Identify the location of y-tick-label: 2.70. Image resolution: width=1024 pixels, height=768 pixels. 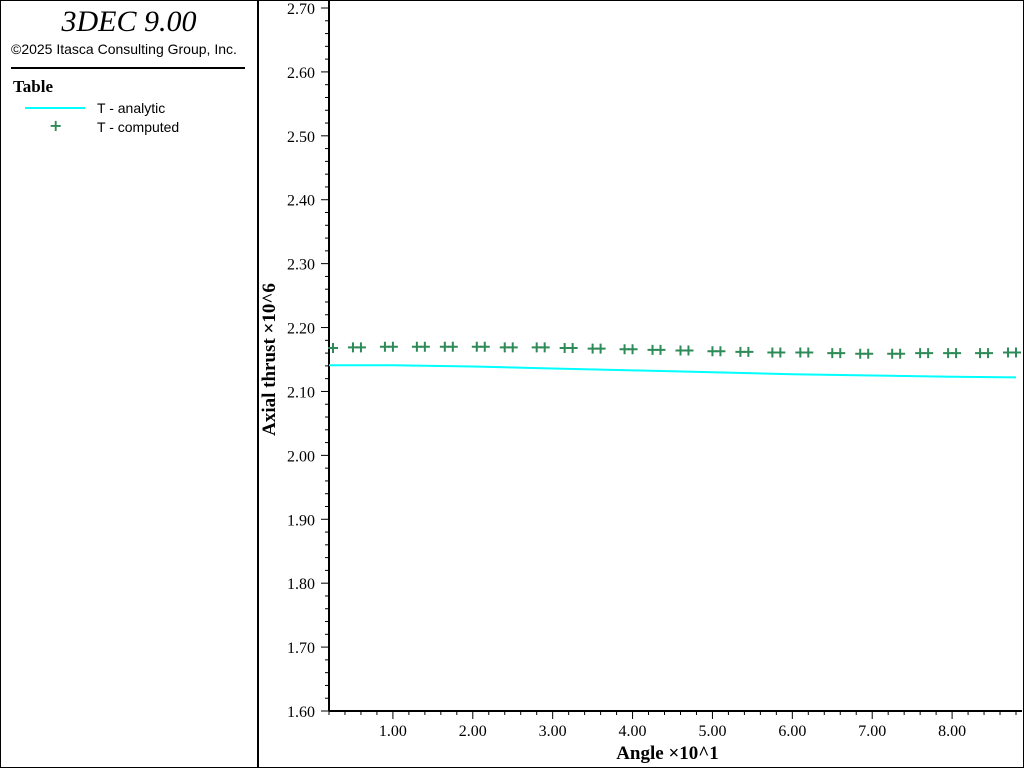
(301, 9).